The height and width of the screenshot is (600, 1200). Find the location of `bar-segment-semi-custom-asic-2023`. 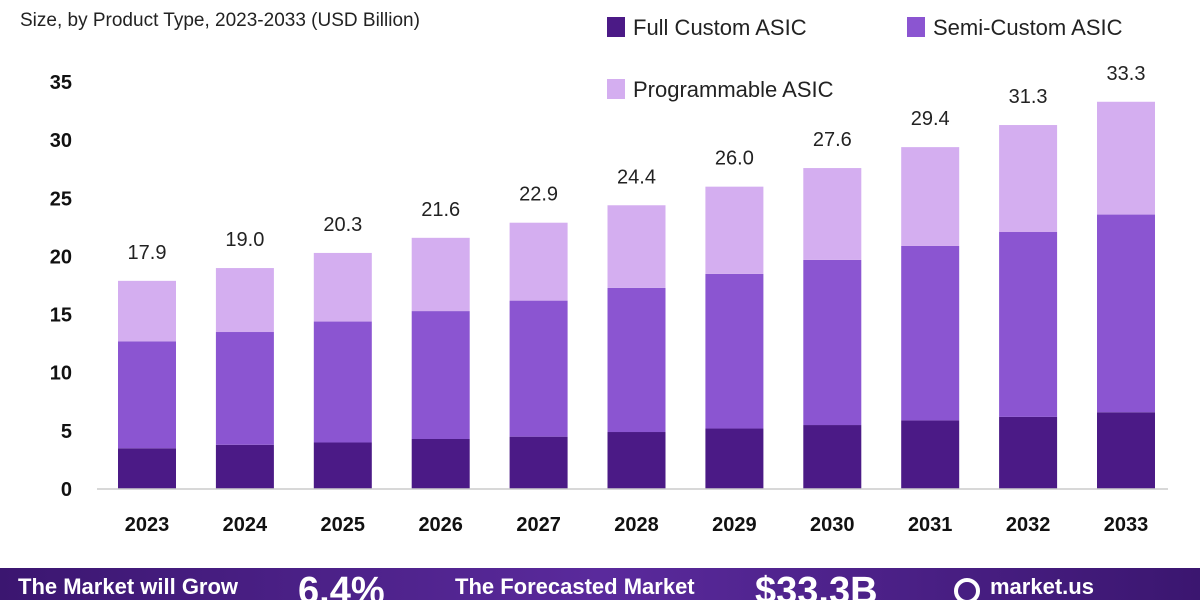

bar-segment-semi-custom-asic-2023 is located at coordinates (147, 395).